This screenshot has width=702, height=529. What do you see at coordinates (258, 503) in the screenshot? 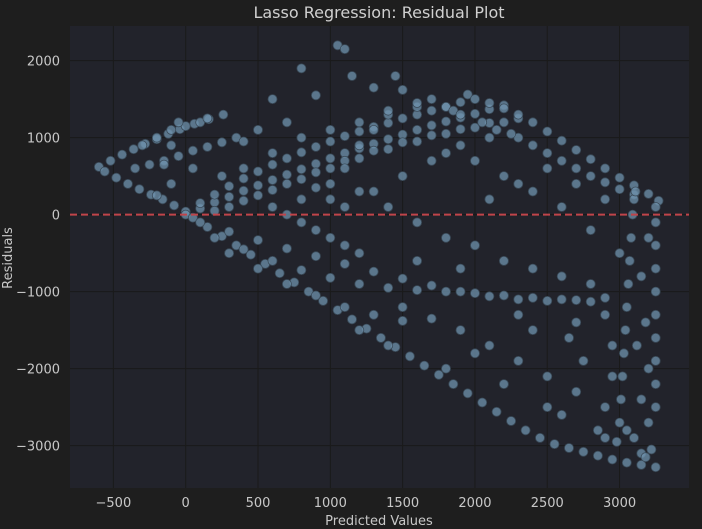
I see `x-tick-label: 500` at bounding box center [258, 503].